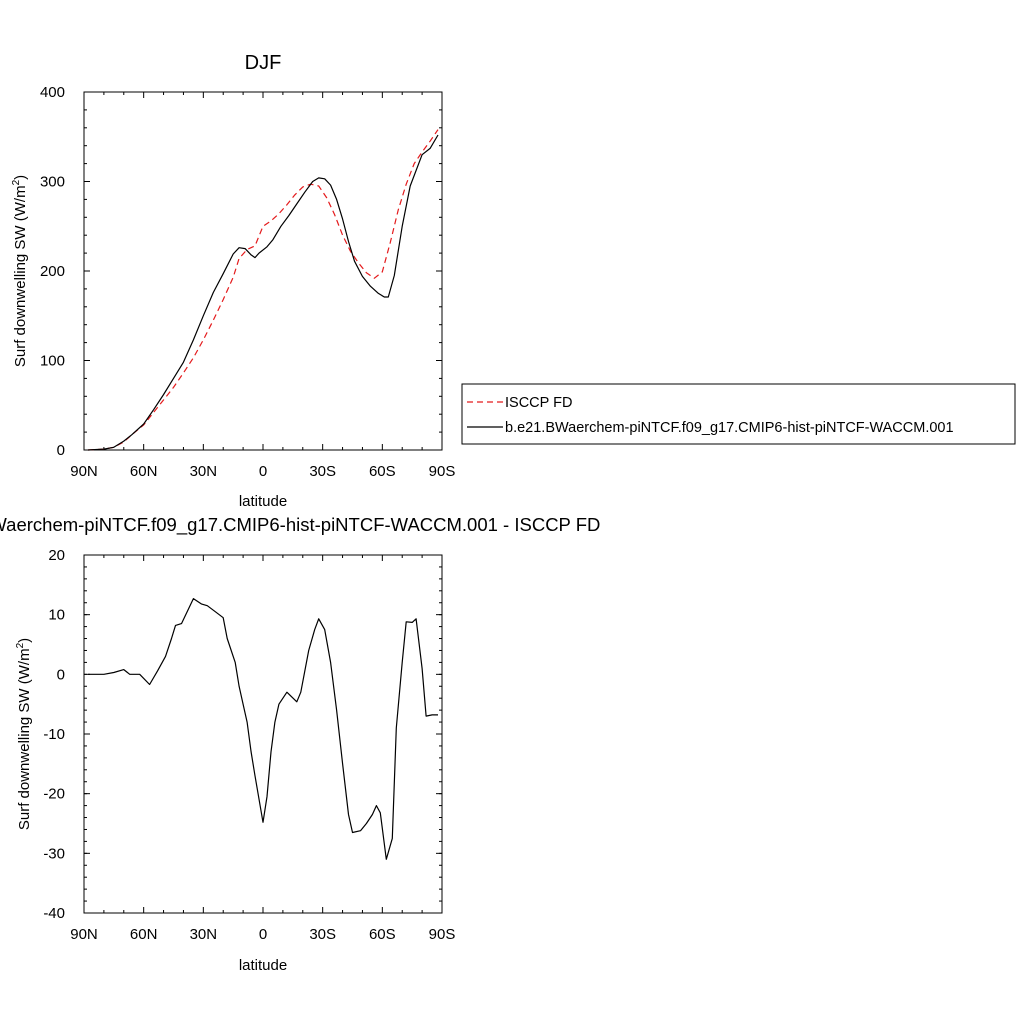 The height and width of the screenshot is (1024, 1024). I want to click on y-tick-label: -40, so click(54, 913).